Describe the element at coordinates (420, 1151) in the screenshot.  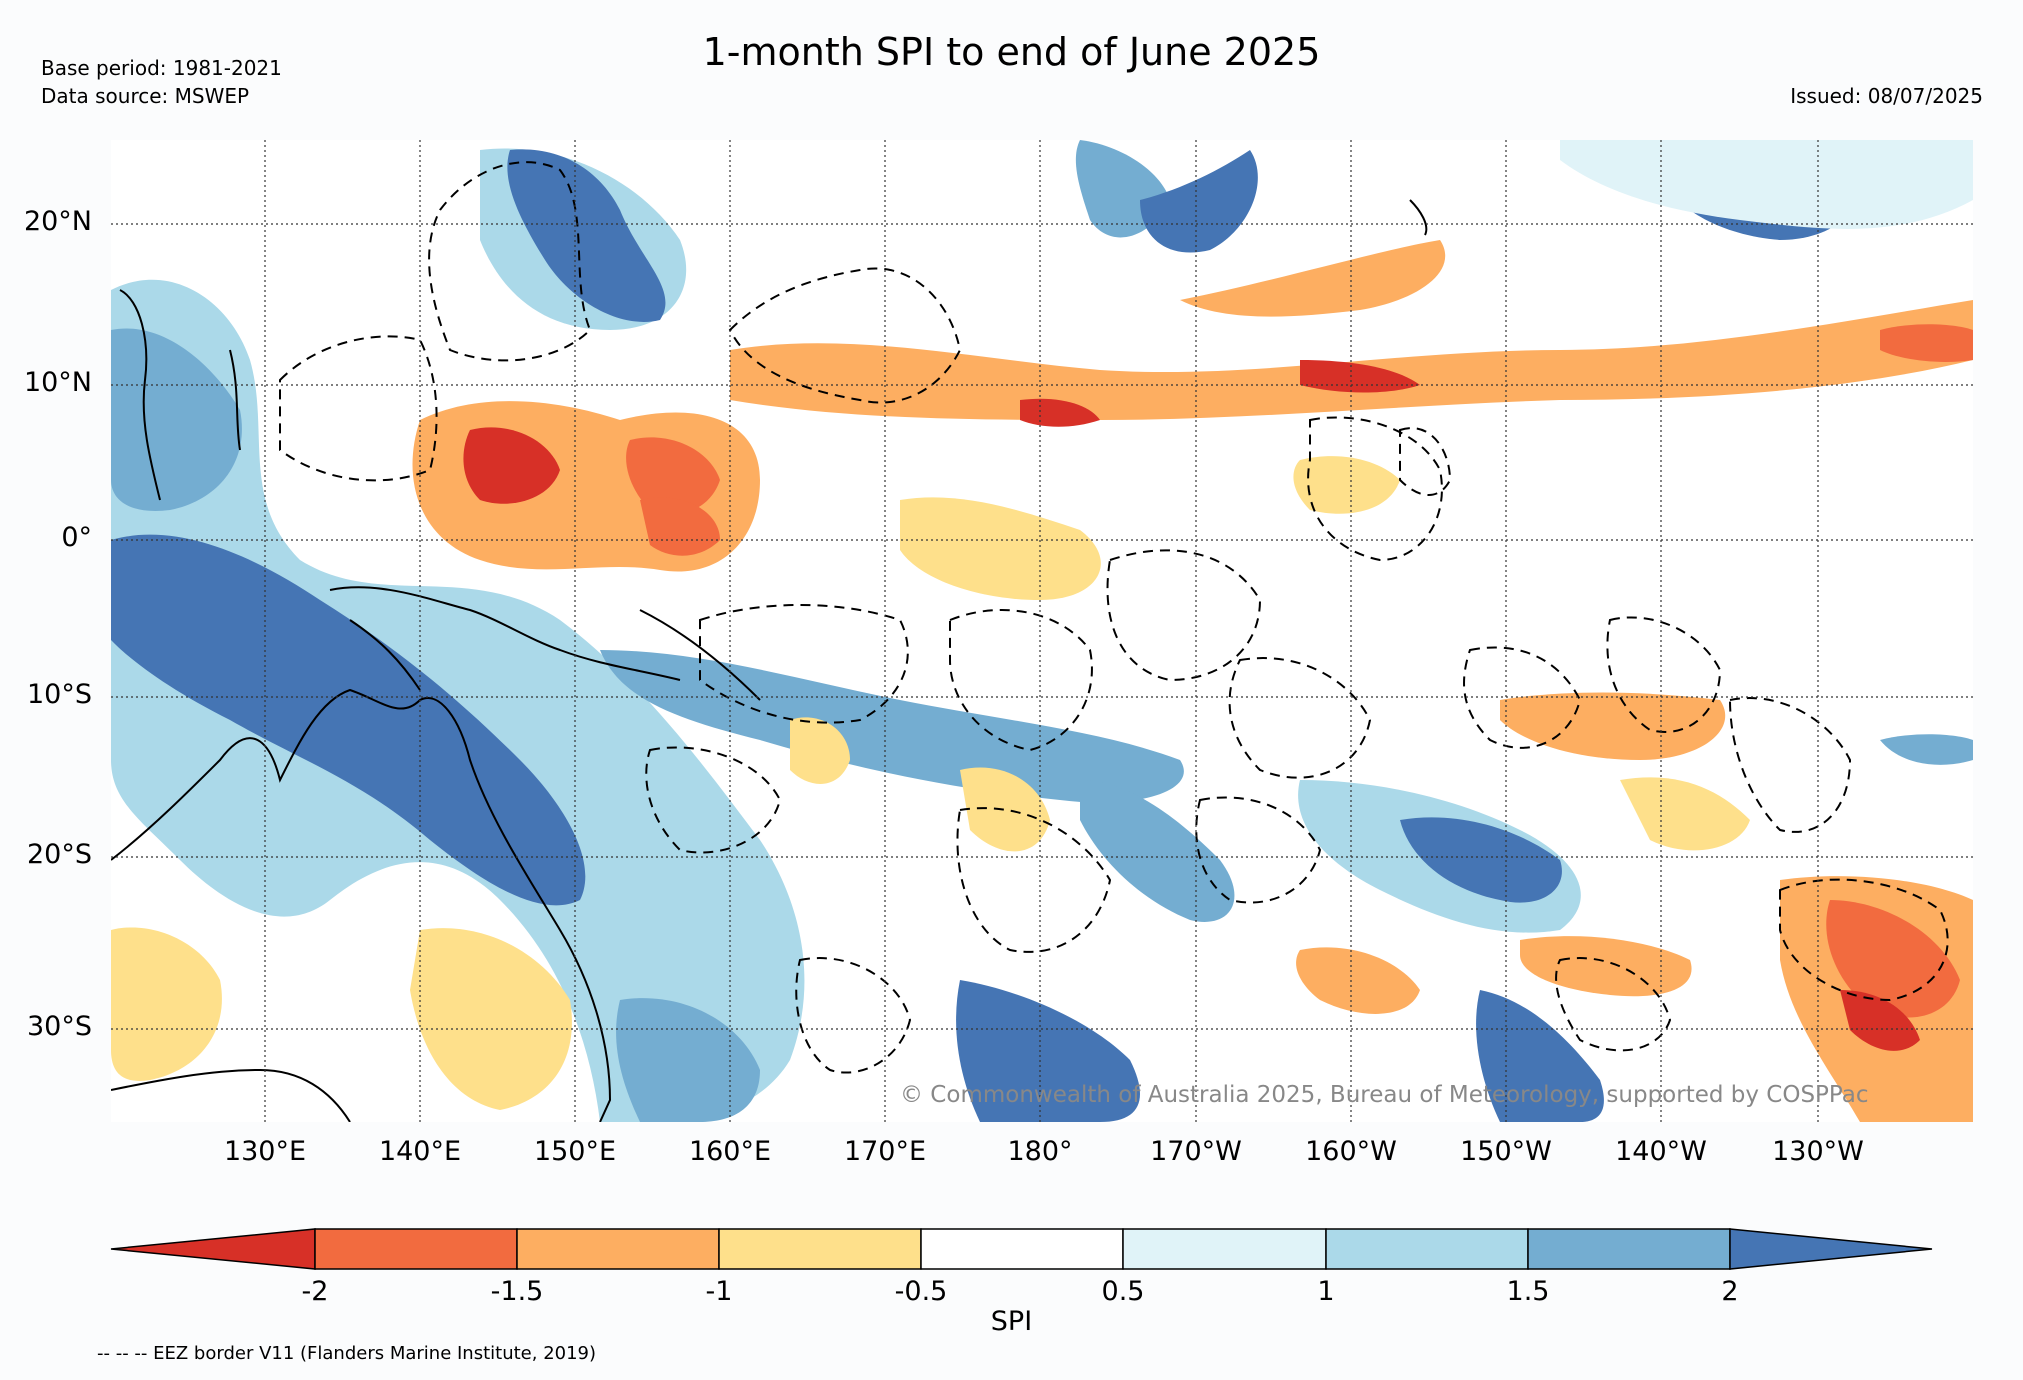
I see `lon-label: 140°E` at that location.